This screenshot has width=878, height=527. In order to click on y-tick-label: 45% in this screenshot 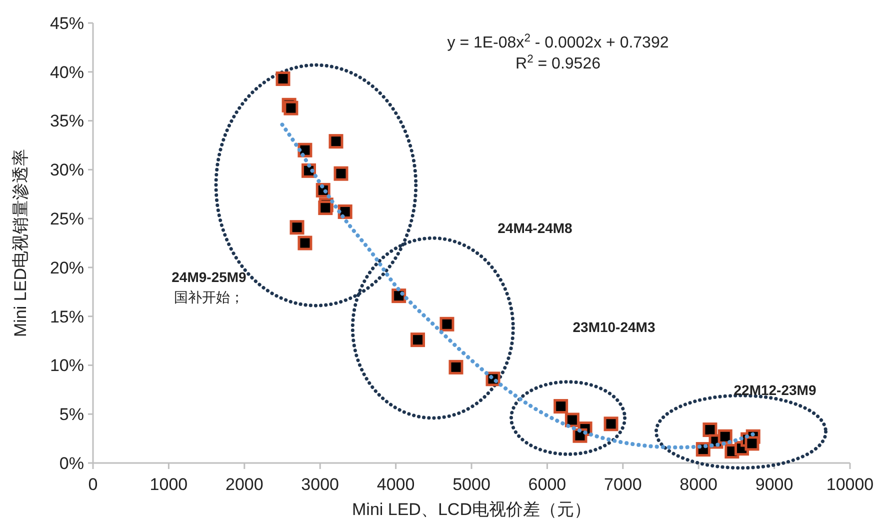, I will do `click(67, 23)`.